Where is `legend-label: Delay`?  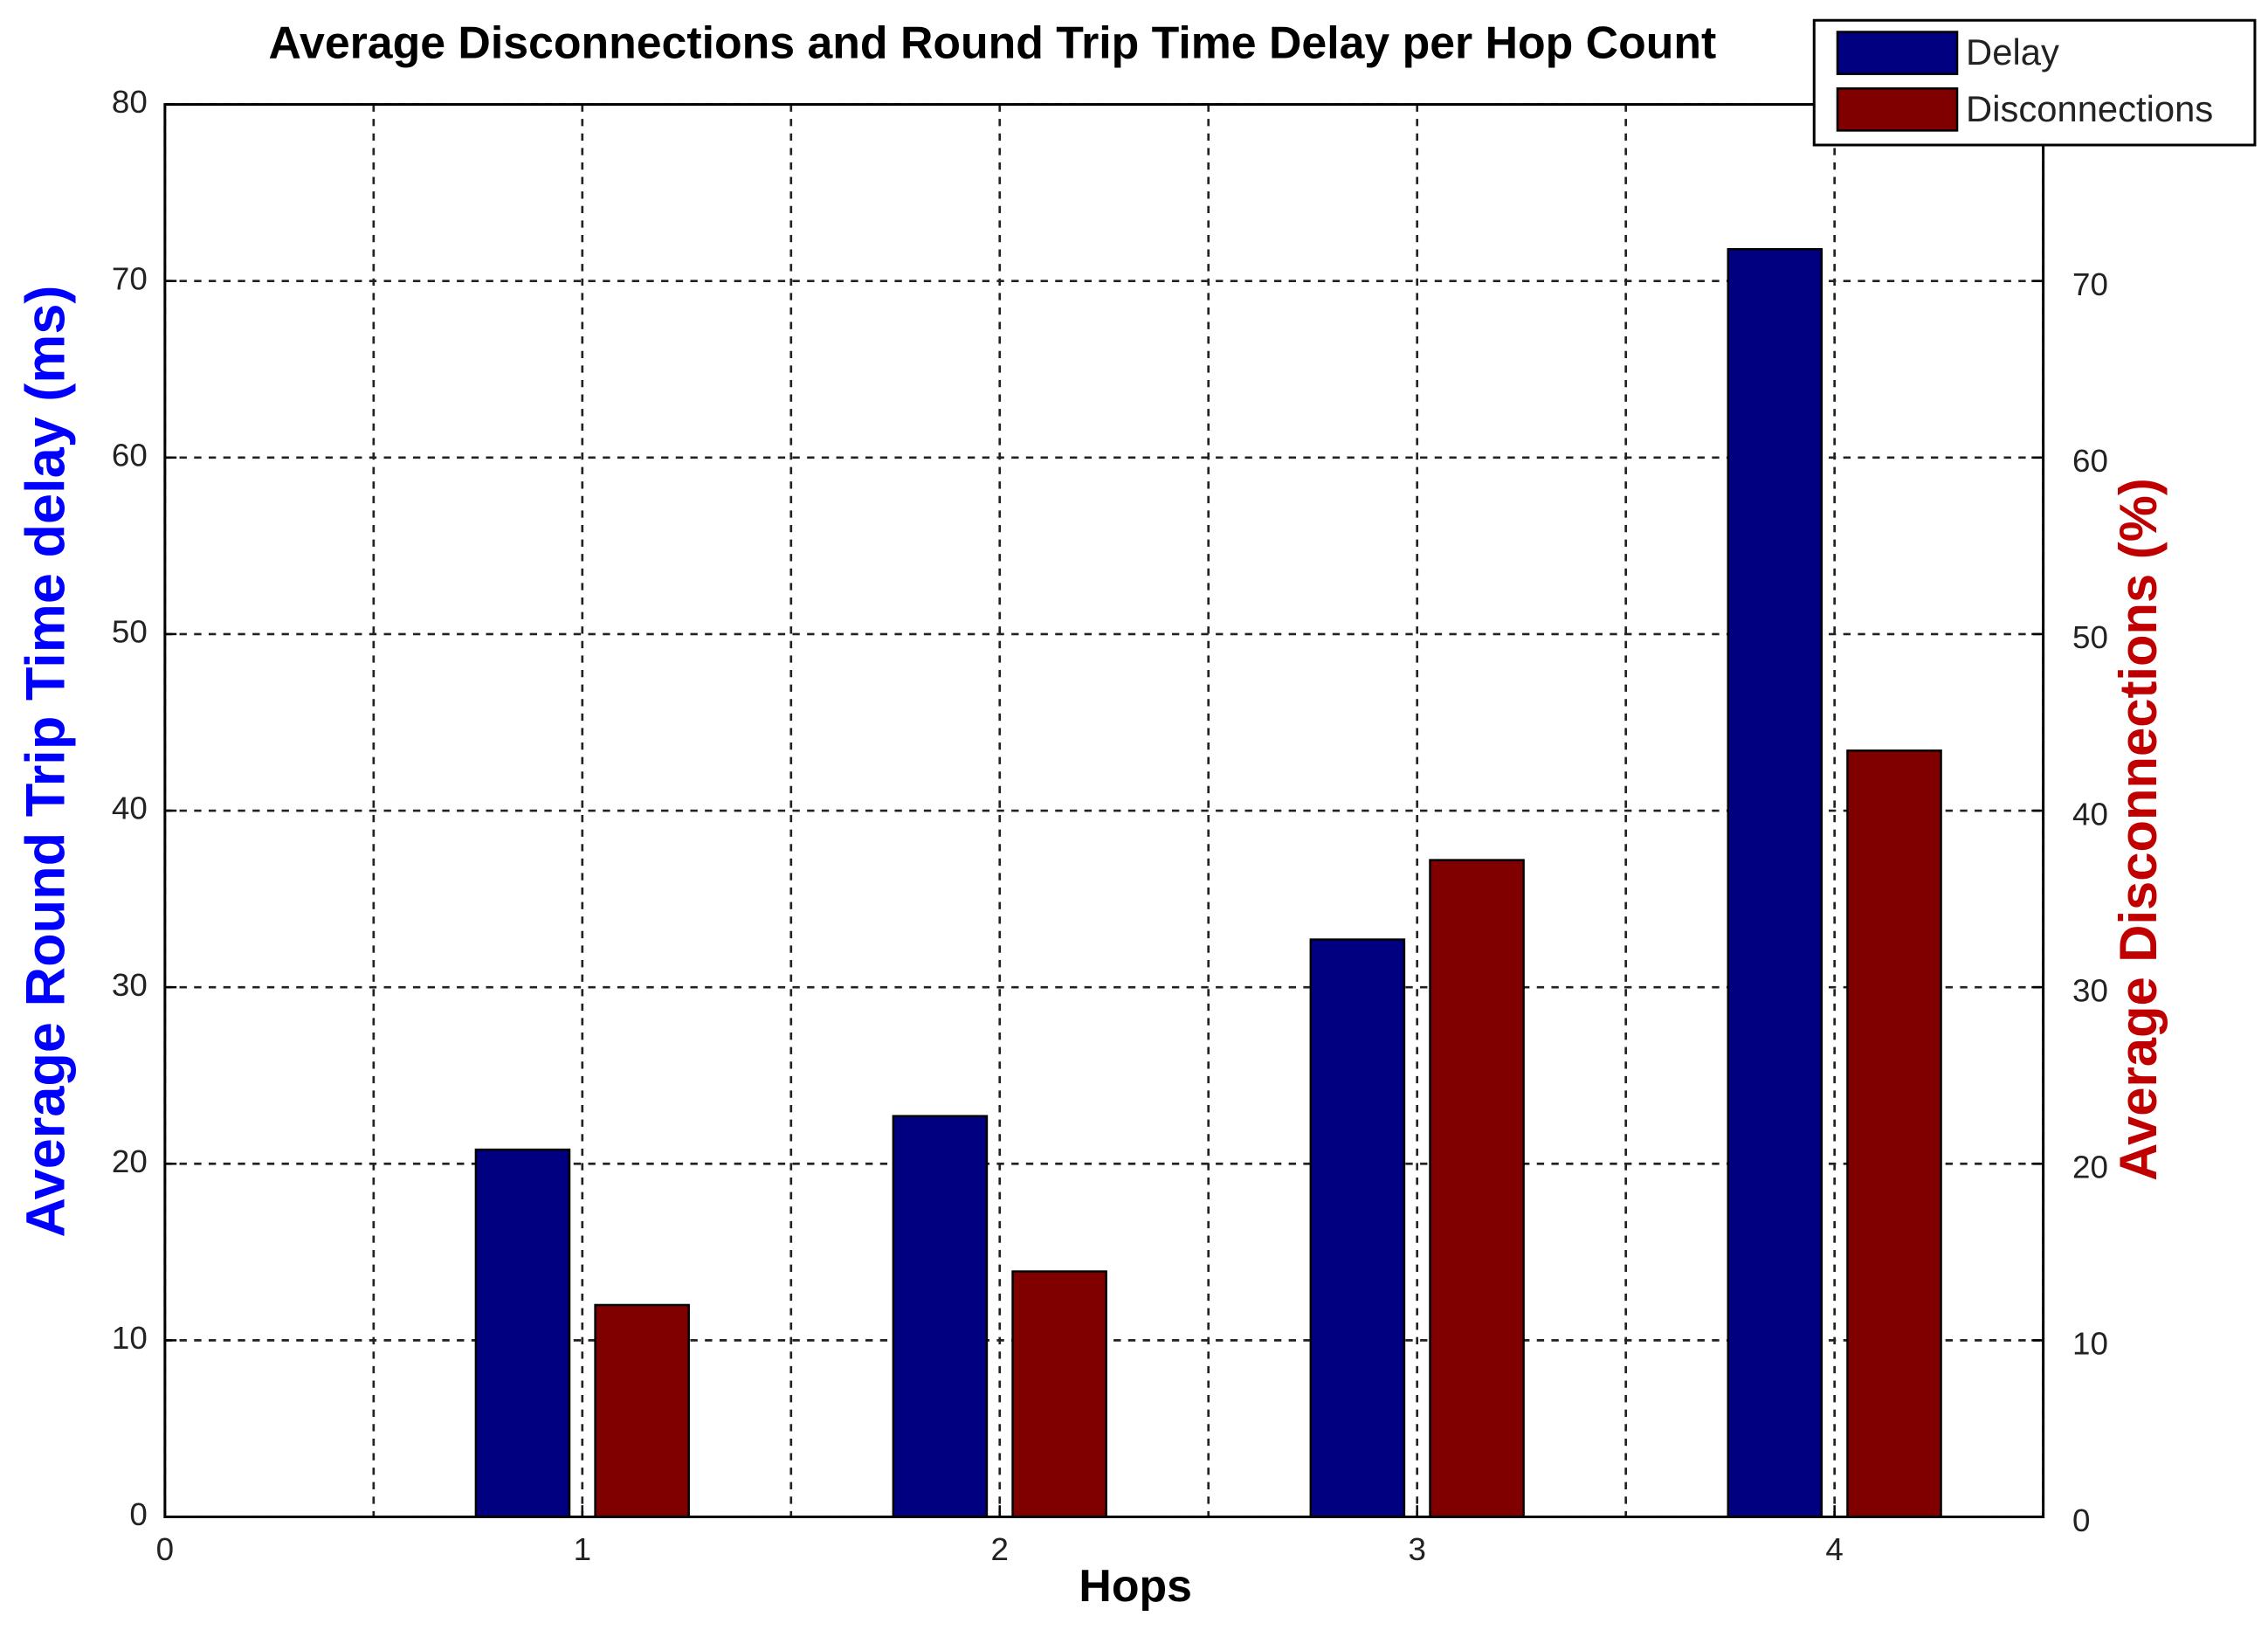
legend-label: Delay is located at coordinates (2013, 52).